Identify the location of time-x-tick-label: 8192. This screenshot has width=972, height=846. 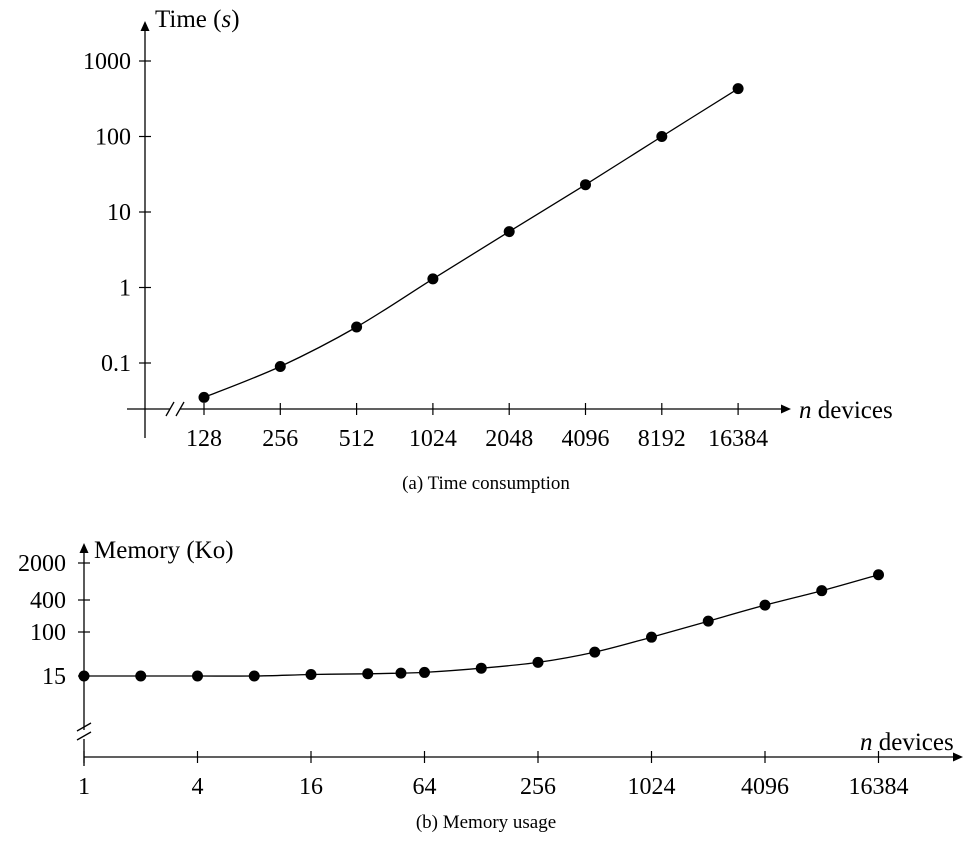
(662, 439).